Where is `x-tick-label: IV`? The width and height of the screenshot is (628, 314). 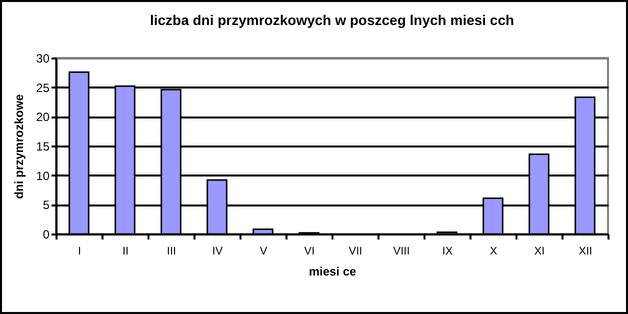 x-tick-label: IV is located at coordinates (218, 252).